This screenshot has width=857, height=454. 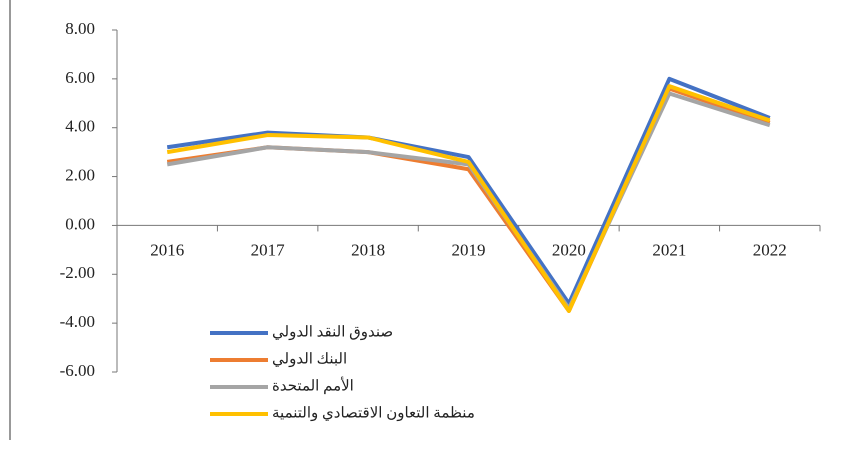 I want to click on y-tick-label: -6.00, so click(x=77, y=370).